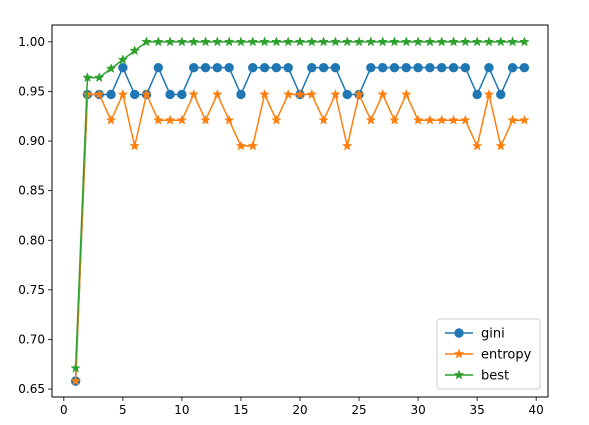  Describe the element at coordinates (495, 376) in the screenshot. I see `legend-label-best: best` at that location.